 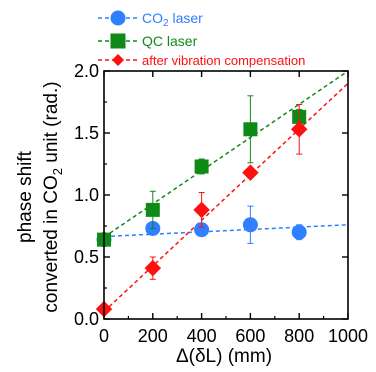 I want to click on legend-label-series-1: QC laser, so click(x=170, y=41).